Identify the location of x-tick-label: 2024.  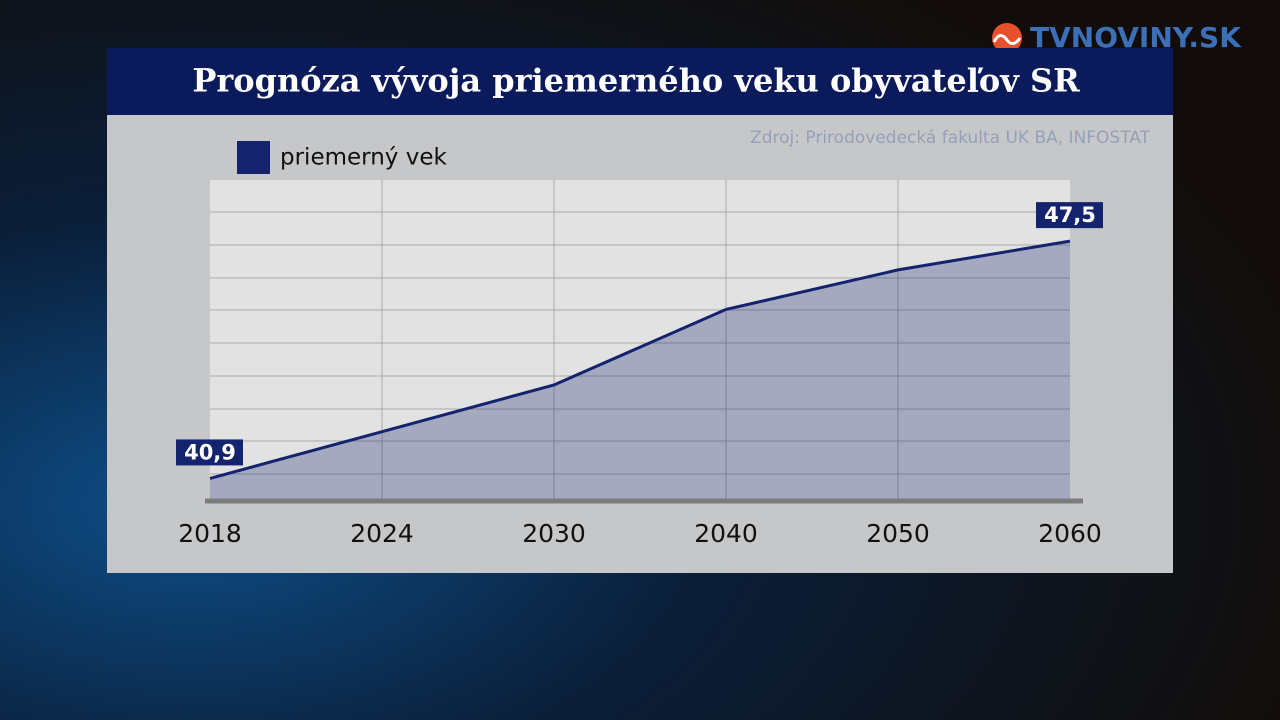
(382, 533).